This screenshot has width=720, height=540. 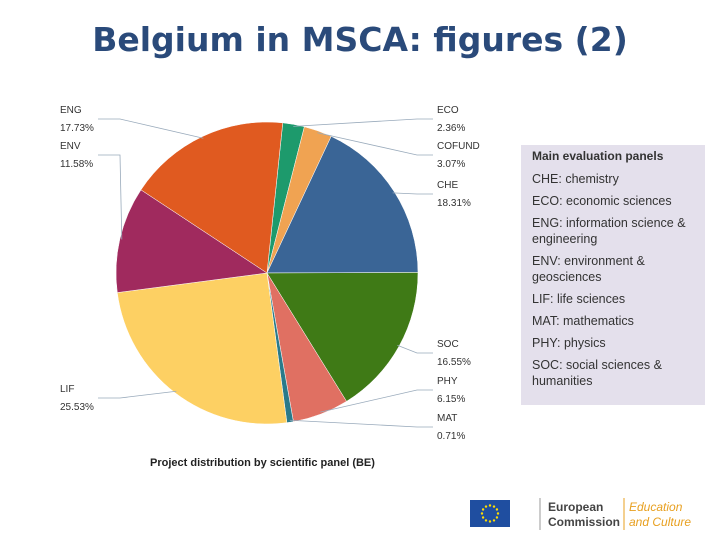 I want to click on legend-item: ENV: environment & geosciences, so click(x=588, y=269).